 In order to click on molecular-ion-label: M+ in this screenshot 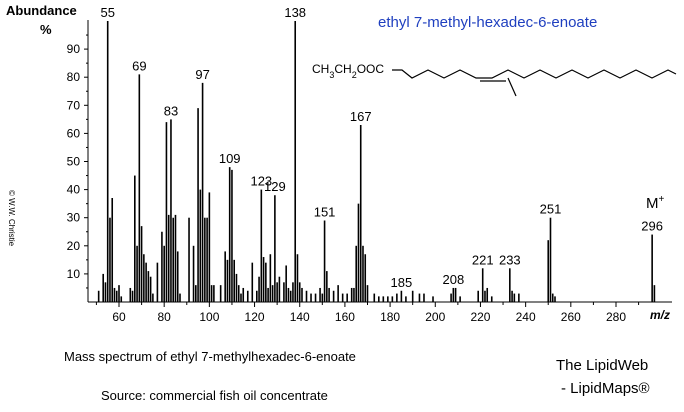, I will do `click(655, 203)`.